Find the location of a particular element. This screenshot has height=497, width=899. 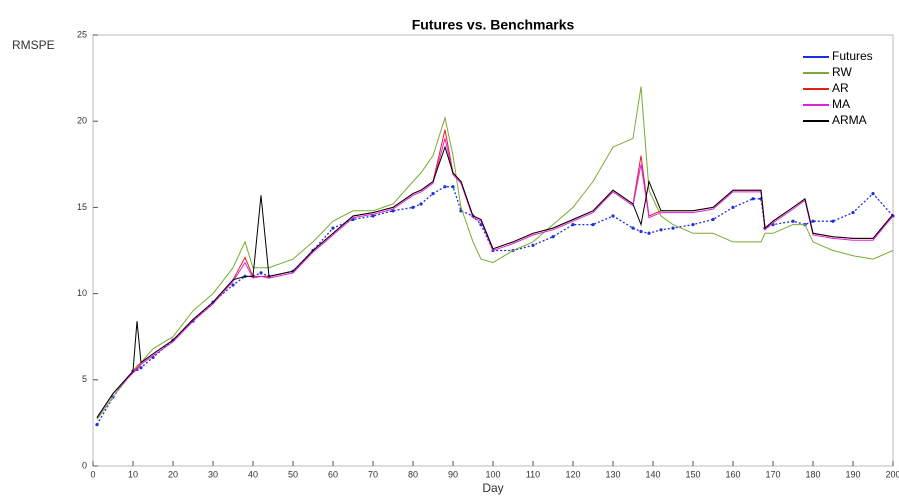

x-tick-label: 0 is located at coordinates (92, 474).